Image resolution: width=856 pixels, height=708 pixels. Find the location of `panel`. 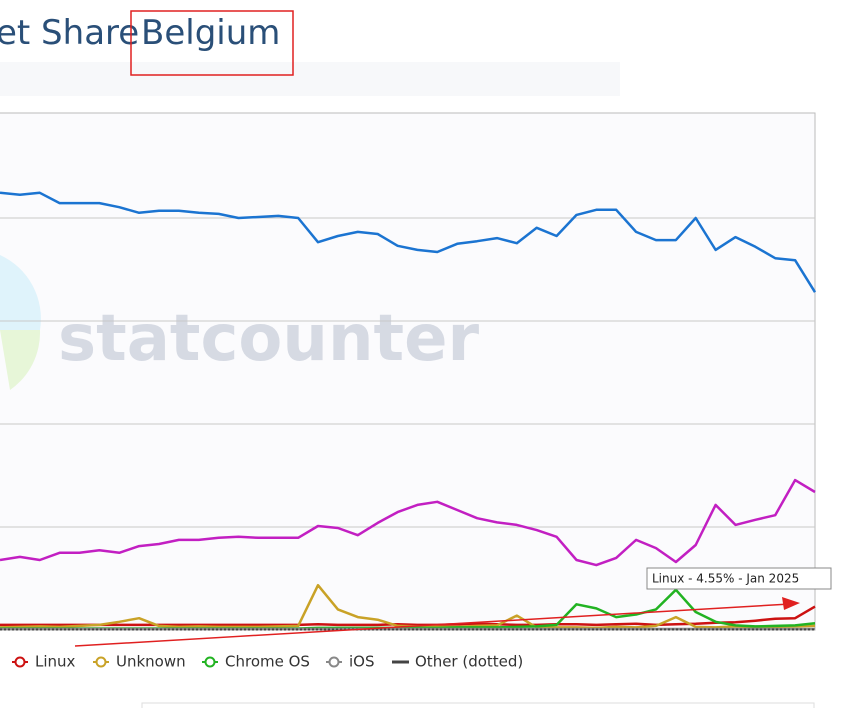

panel is located at coordinates (478, 705).